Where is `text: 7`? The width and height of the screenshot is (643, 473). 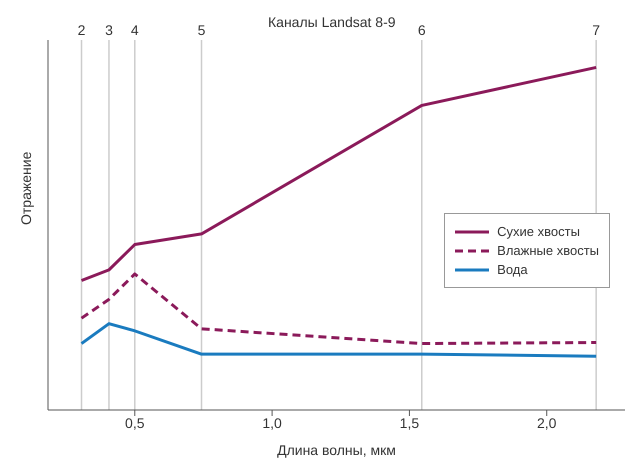
text: 7 is located at coordinates (596, 30).